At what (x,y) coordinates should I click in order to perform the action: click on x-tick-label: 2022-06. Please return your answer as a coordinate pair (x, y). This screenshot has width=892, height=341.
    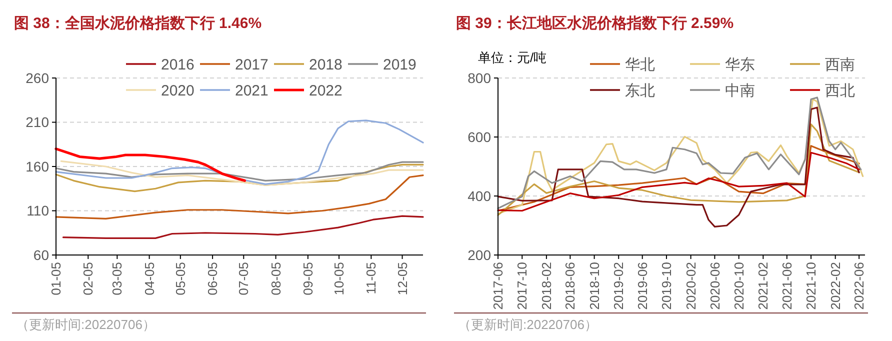
    Looking at the image, I should click on (859, 286).